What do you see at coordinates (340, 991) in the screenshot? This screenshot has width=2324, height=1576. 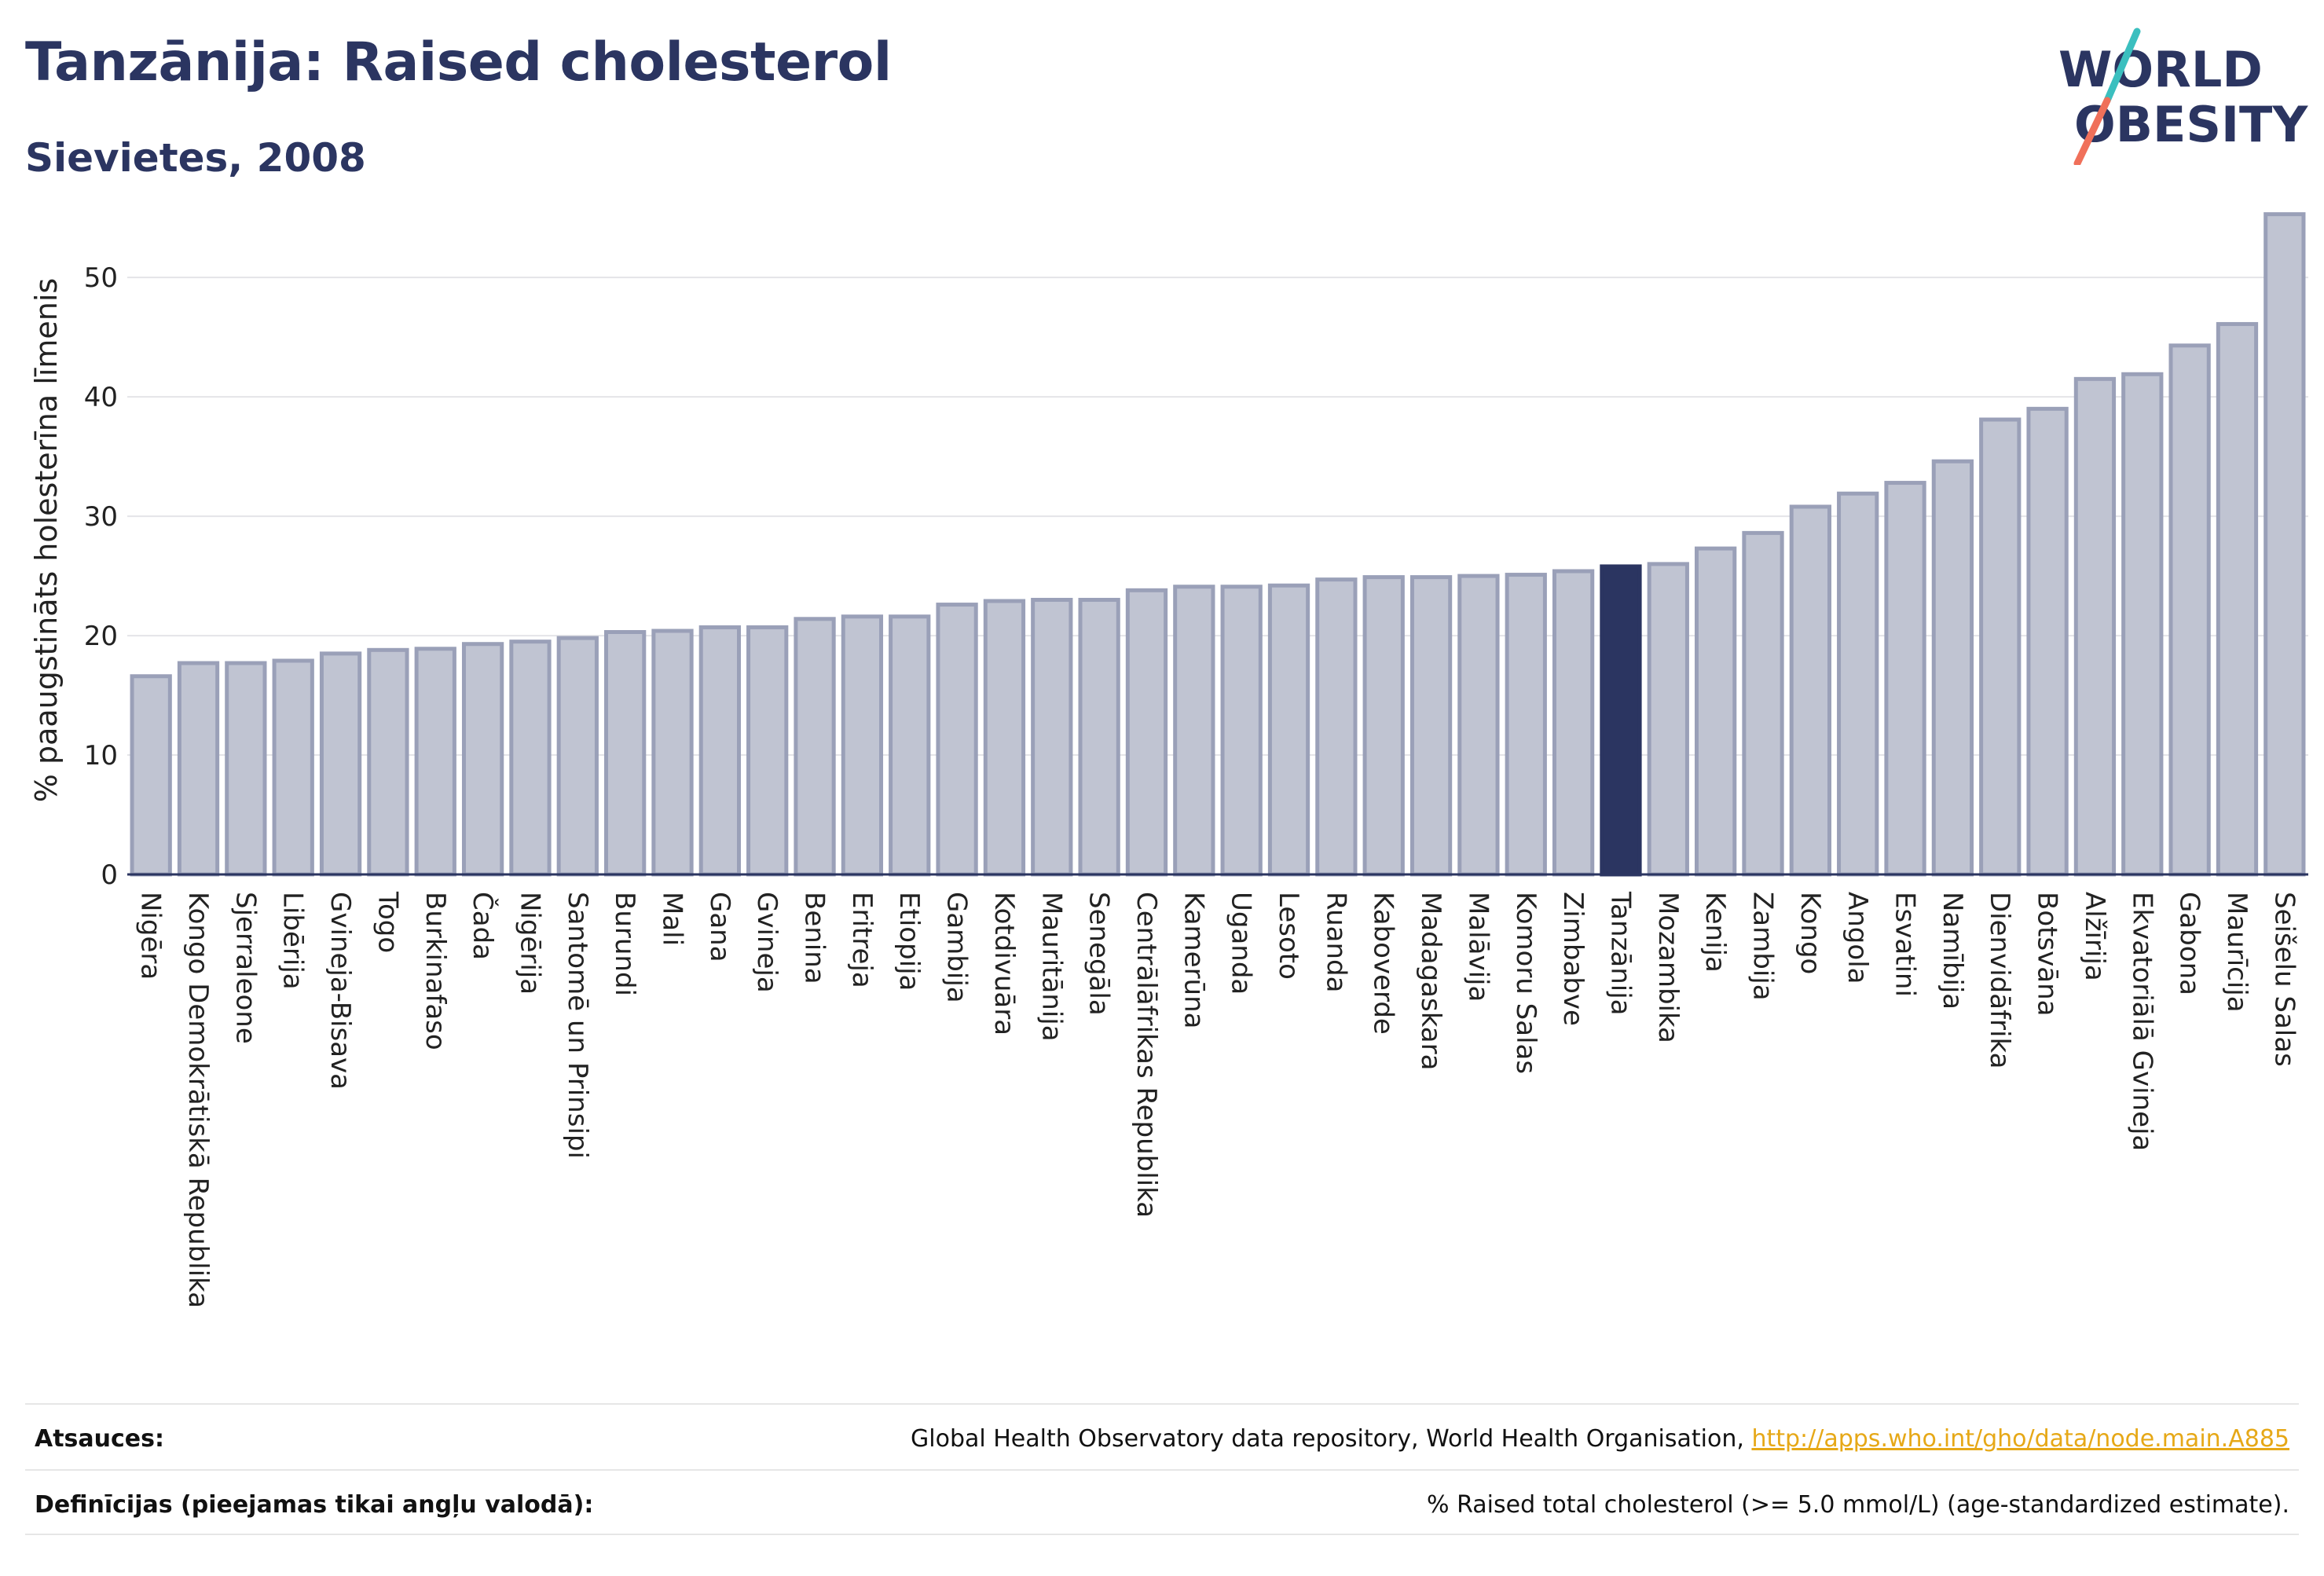 I see `x-tick-label: Gvineja-Bisava` at bounding box center [340, 991].